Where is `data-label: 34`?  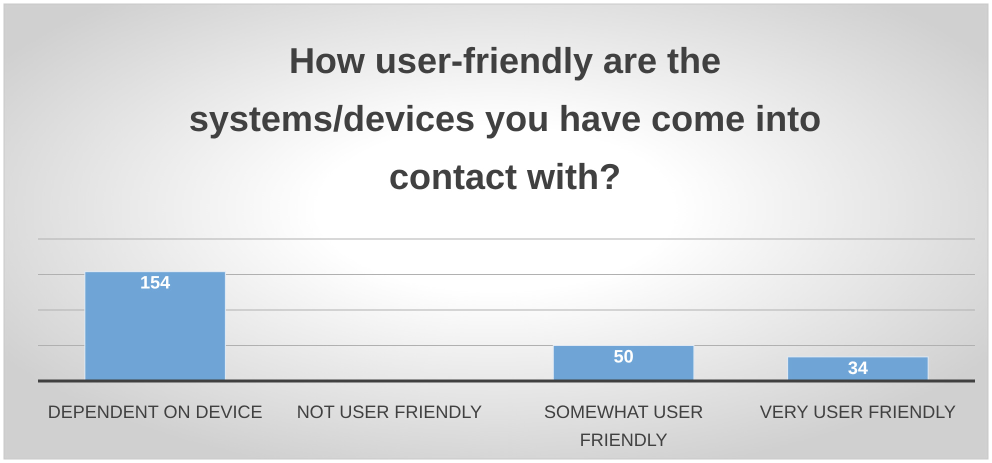 data-label: 34 is located at coordinates (858, 368).